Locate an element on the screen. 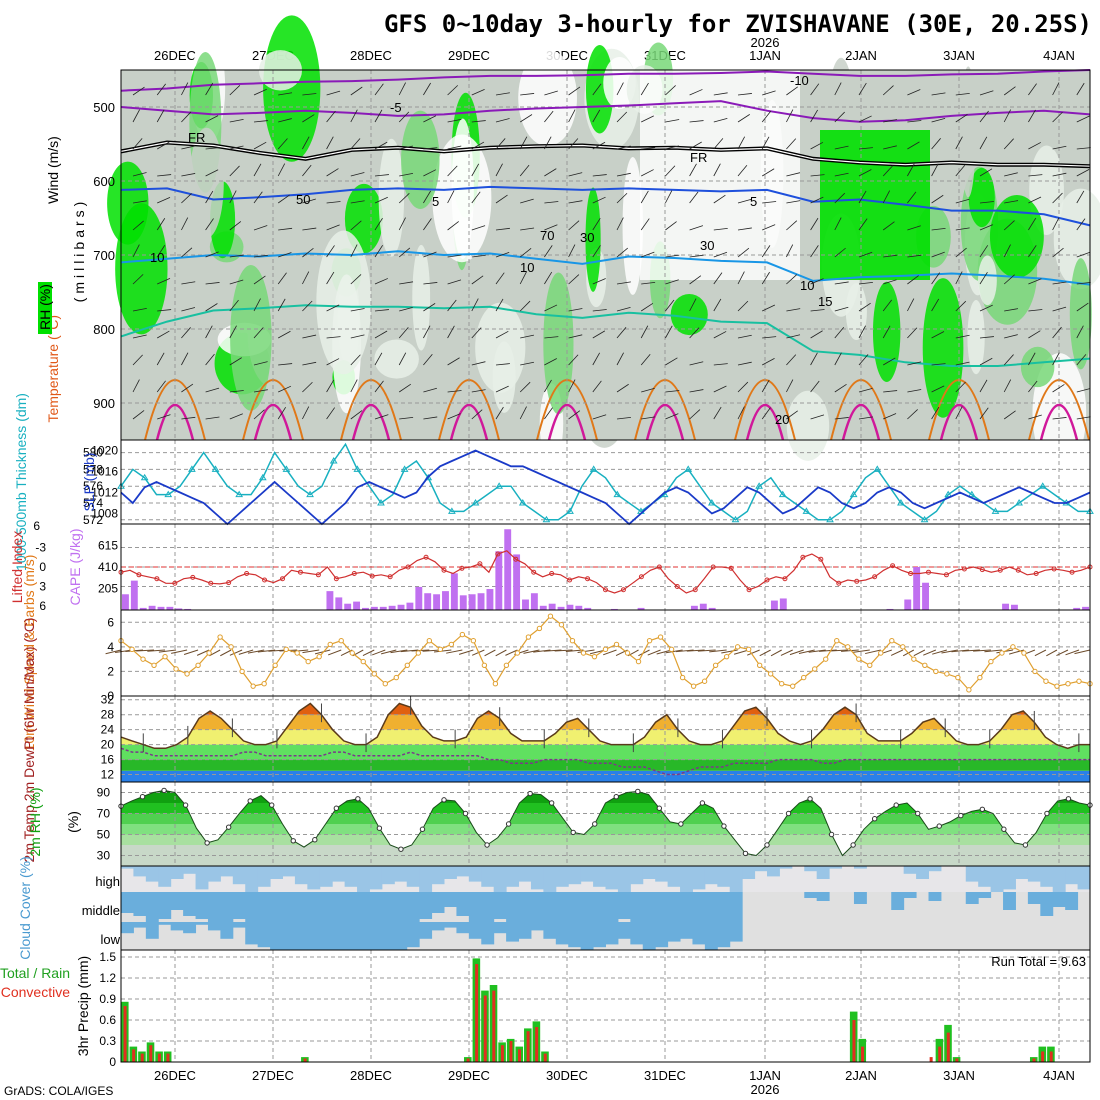  isotherm-25-lobe is located at coordinates (959, 422).